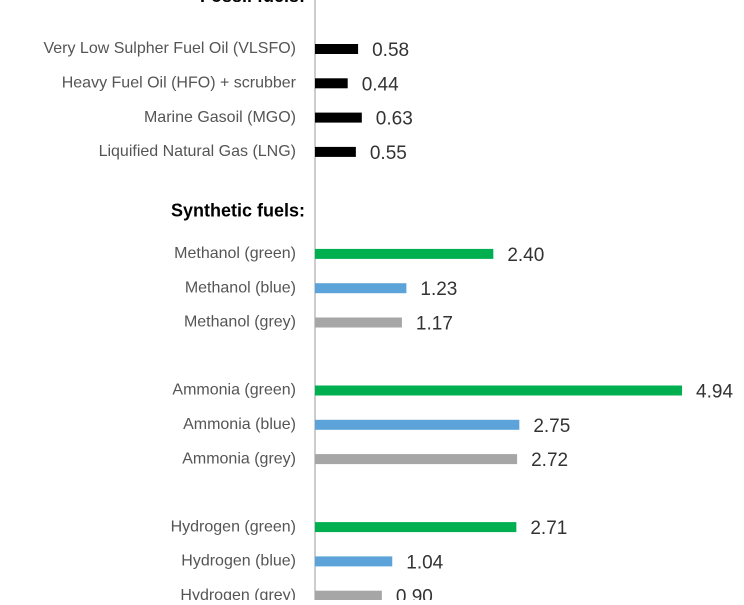 The image size is (744, 605). What do you see at coordinates (240, 322) in the screenshot?
I see `category-label: Methanol (grey)` at bounding box center [240, 322].